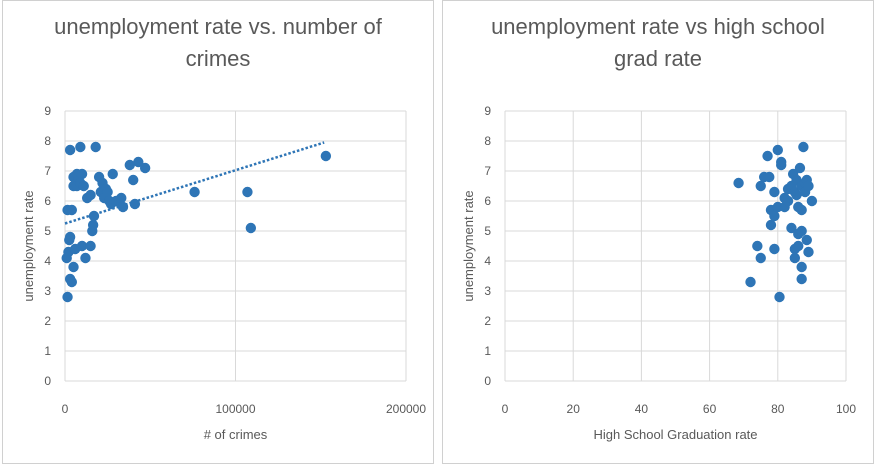  What do you see at coordinates (846, 409) in the screenshot?
I see `x-tick-label: 100` at bounding box center [846, 409].